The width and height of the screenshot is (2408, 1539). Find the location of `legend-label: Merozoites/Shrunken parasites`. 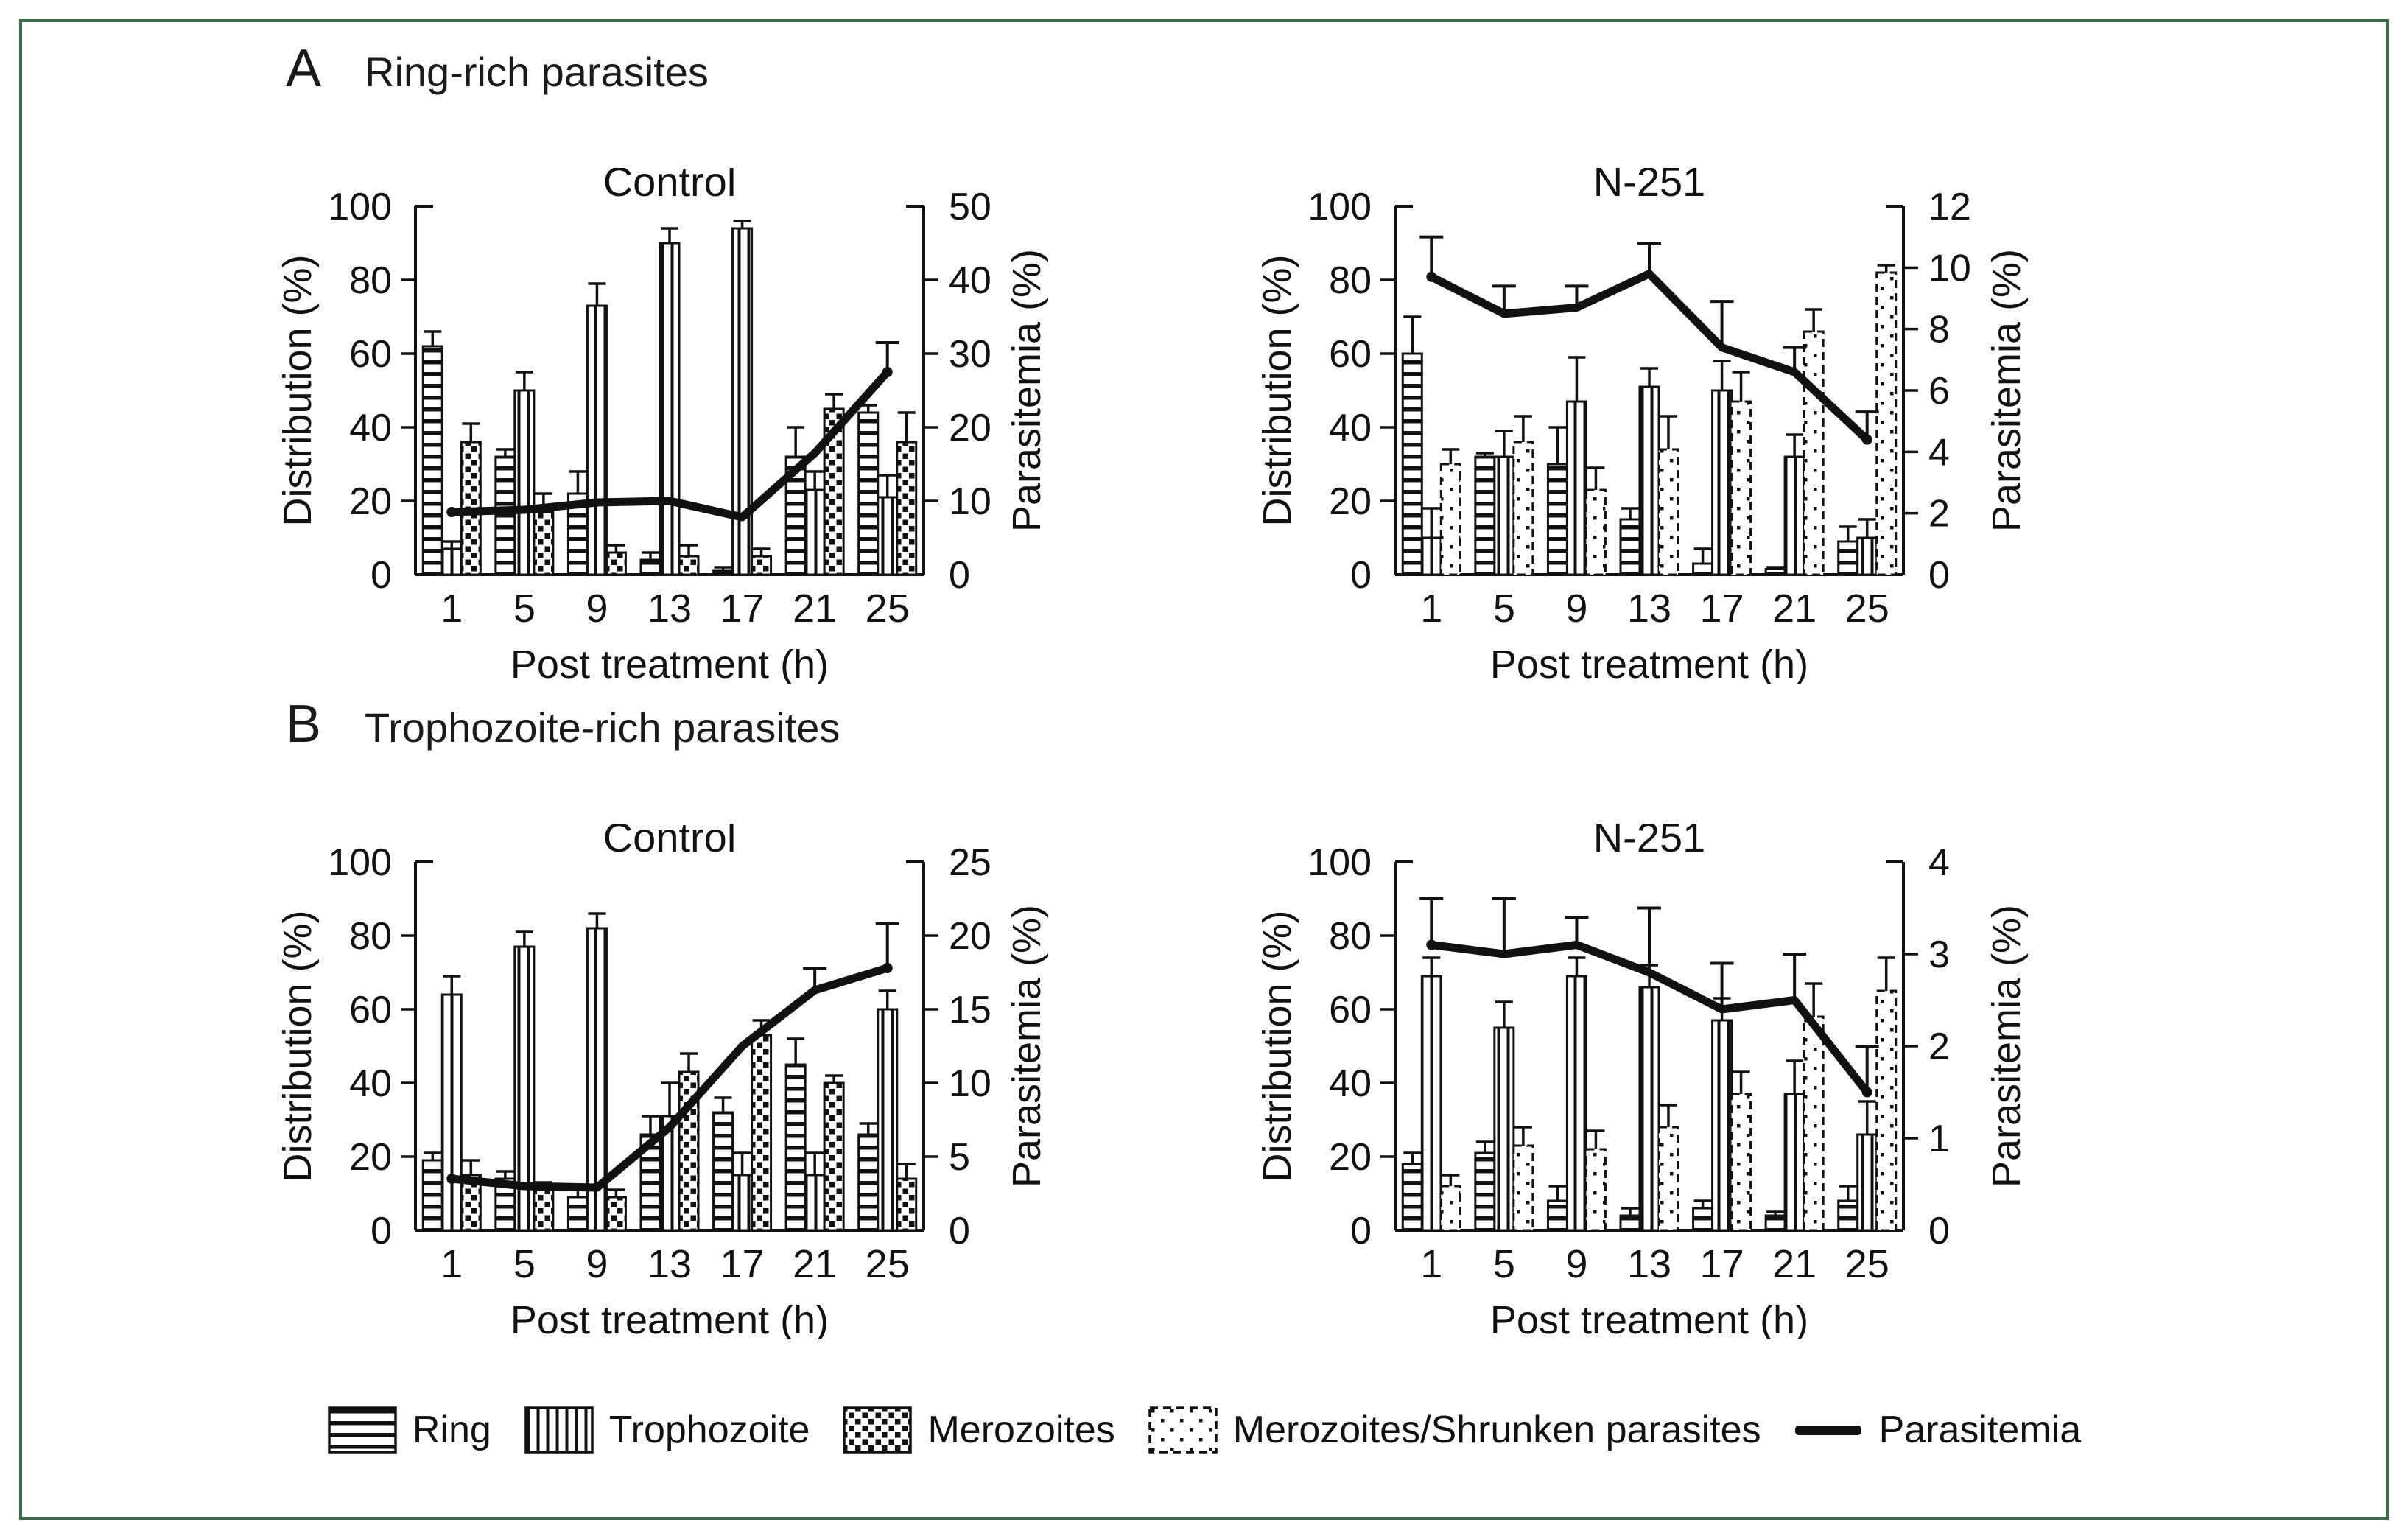

legend-label: Merozoites/Shrunken parasites is located at coordinates (1496, 1430).